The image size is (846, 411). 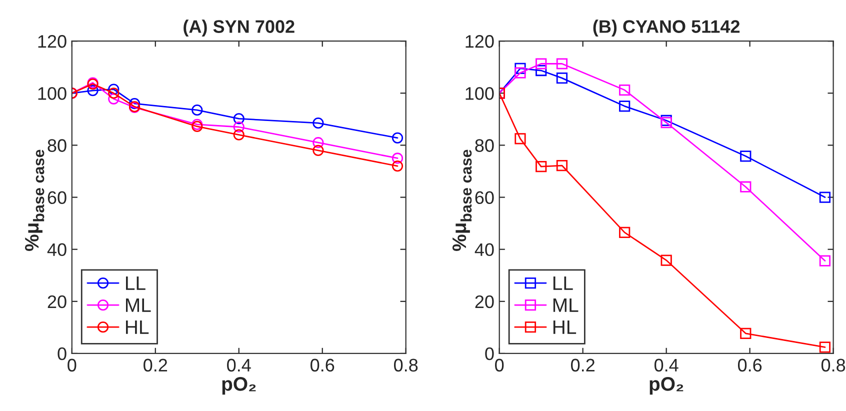 I want to click on chart-title: (B) CYANO 51142, so click(x=666, y=28).